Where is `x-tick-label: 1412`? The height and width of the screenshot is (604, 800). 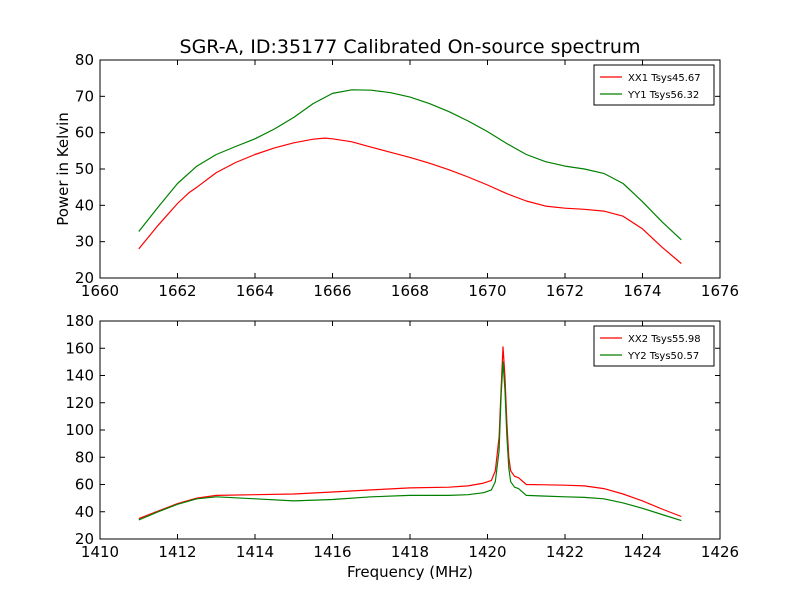
x-tick-label: 1412 is located at coordinates (177, 552).